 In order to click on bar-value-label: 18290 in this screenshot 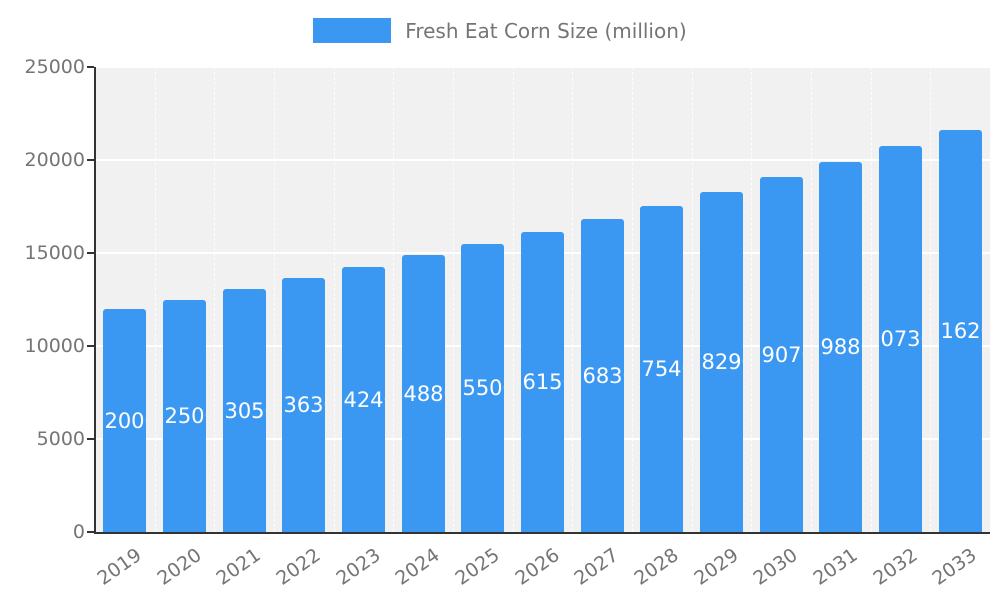, I will do `click(721, 362)`.